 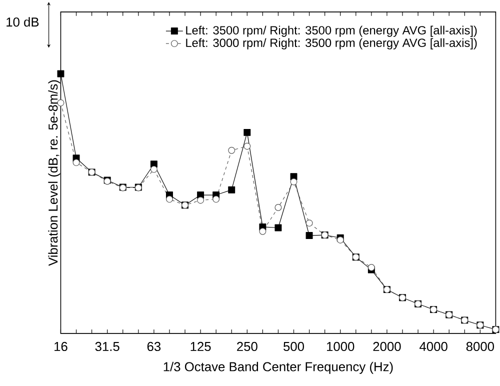 I want to click on x-tick-label: 1000, so click(x=340, y=346).